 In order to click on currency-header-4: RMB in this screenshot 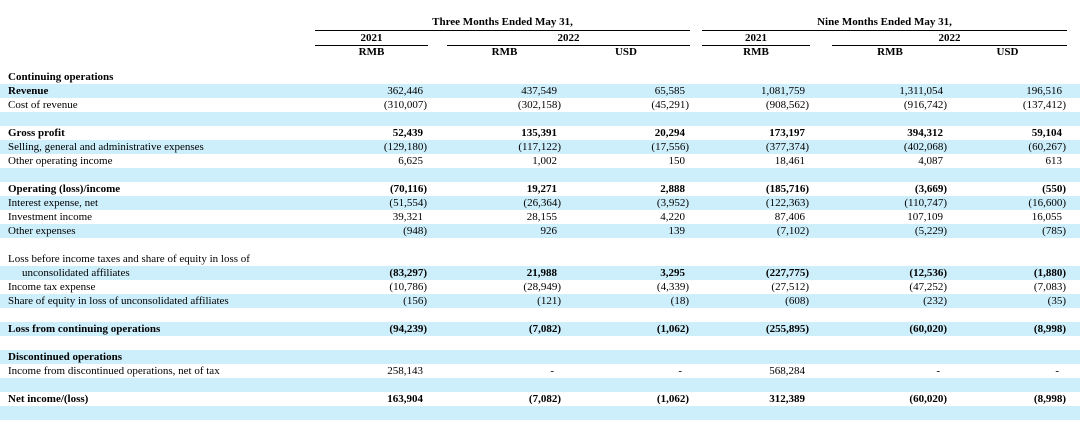, I will do `click(756, 52)`.